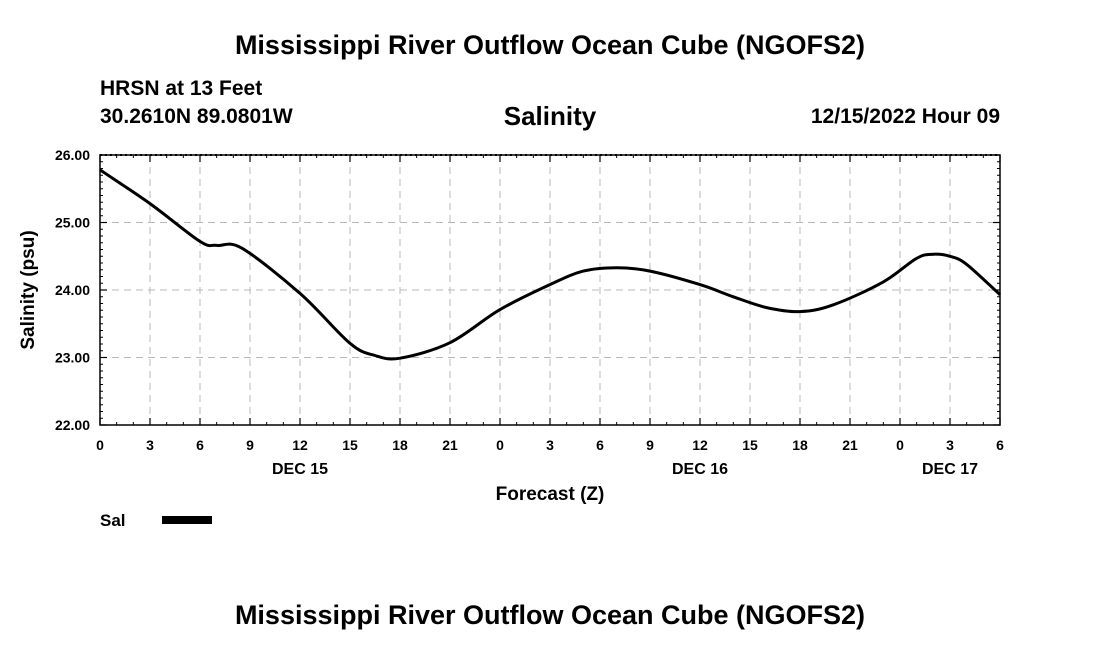 Image resolution: width=1100 pixels, height=650 pixels. What do you see at coordinates (905, 116) in the screenshot?
I see `forecast-datetime: 12/15/2022 Hour 09` at bounding box center [905, 116].